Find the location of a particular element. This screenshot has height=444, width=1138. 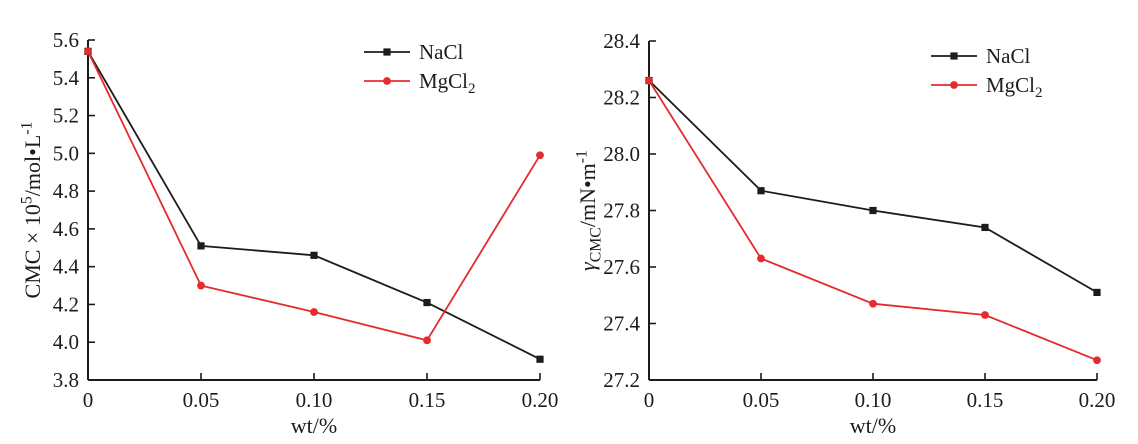

y-tick-label: 5.6 is located at coordinates (66, 40).